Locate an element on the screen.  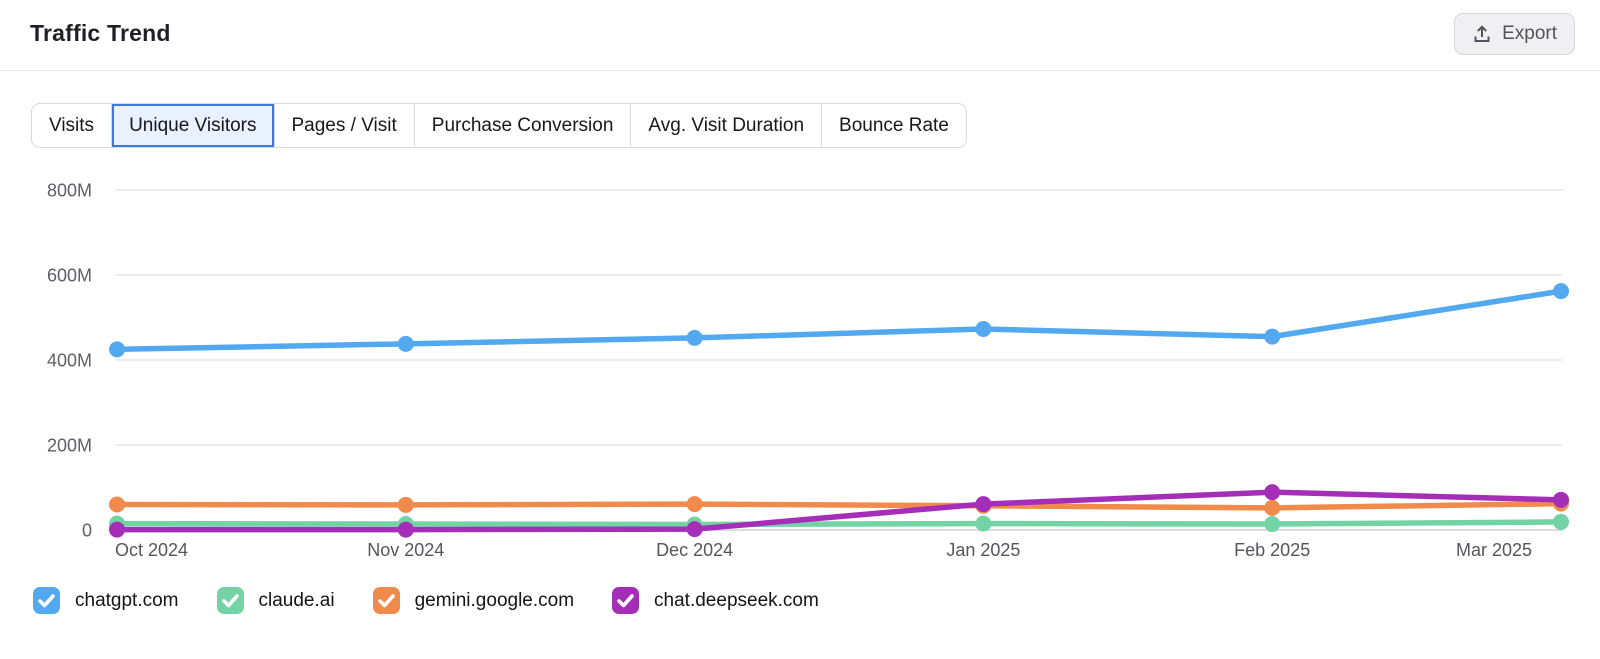
legend-item-gemini-google-com: gemini.google.com is located at coordinates (473, 600).